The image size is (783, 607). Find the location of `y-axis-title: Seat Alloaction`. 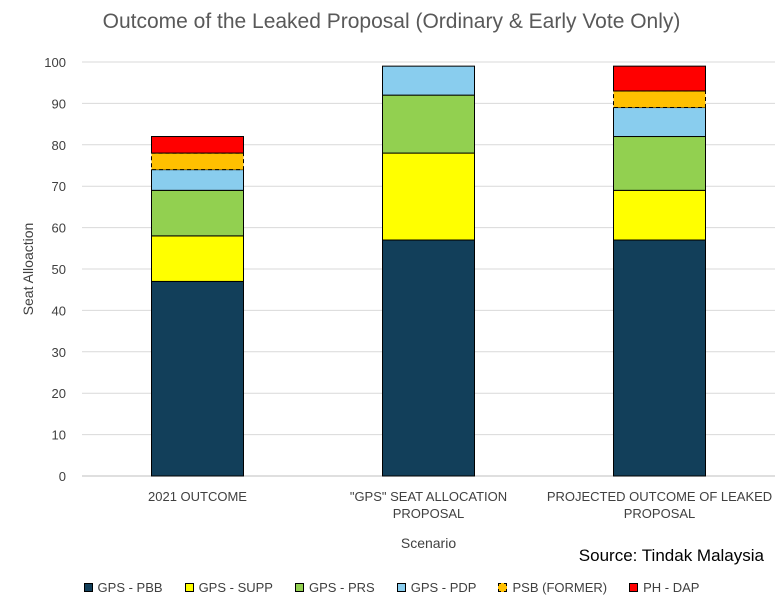

y-axis-title: Seat Alloaction is located at coordinates (28, 269).